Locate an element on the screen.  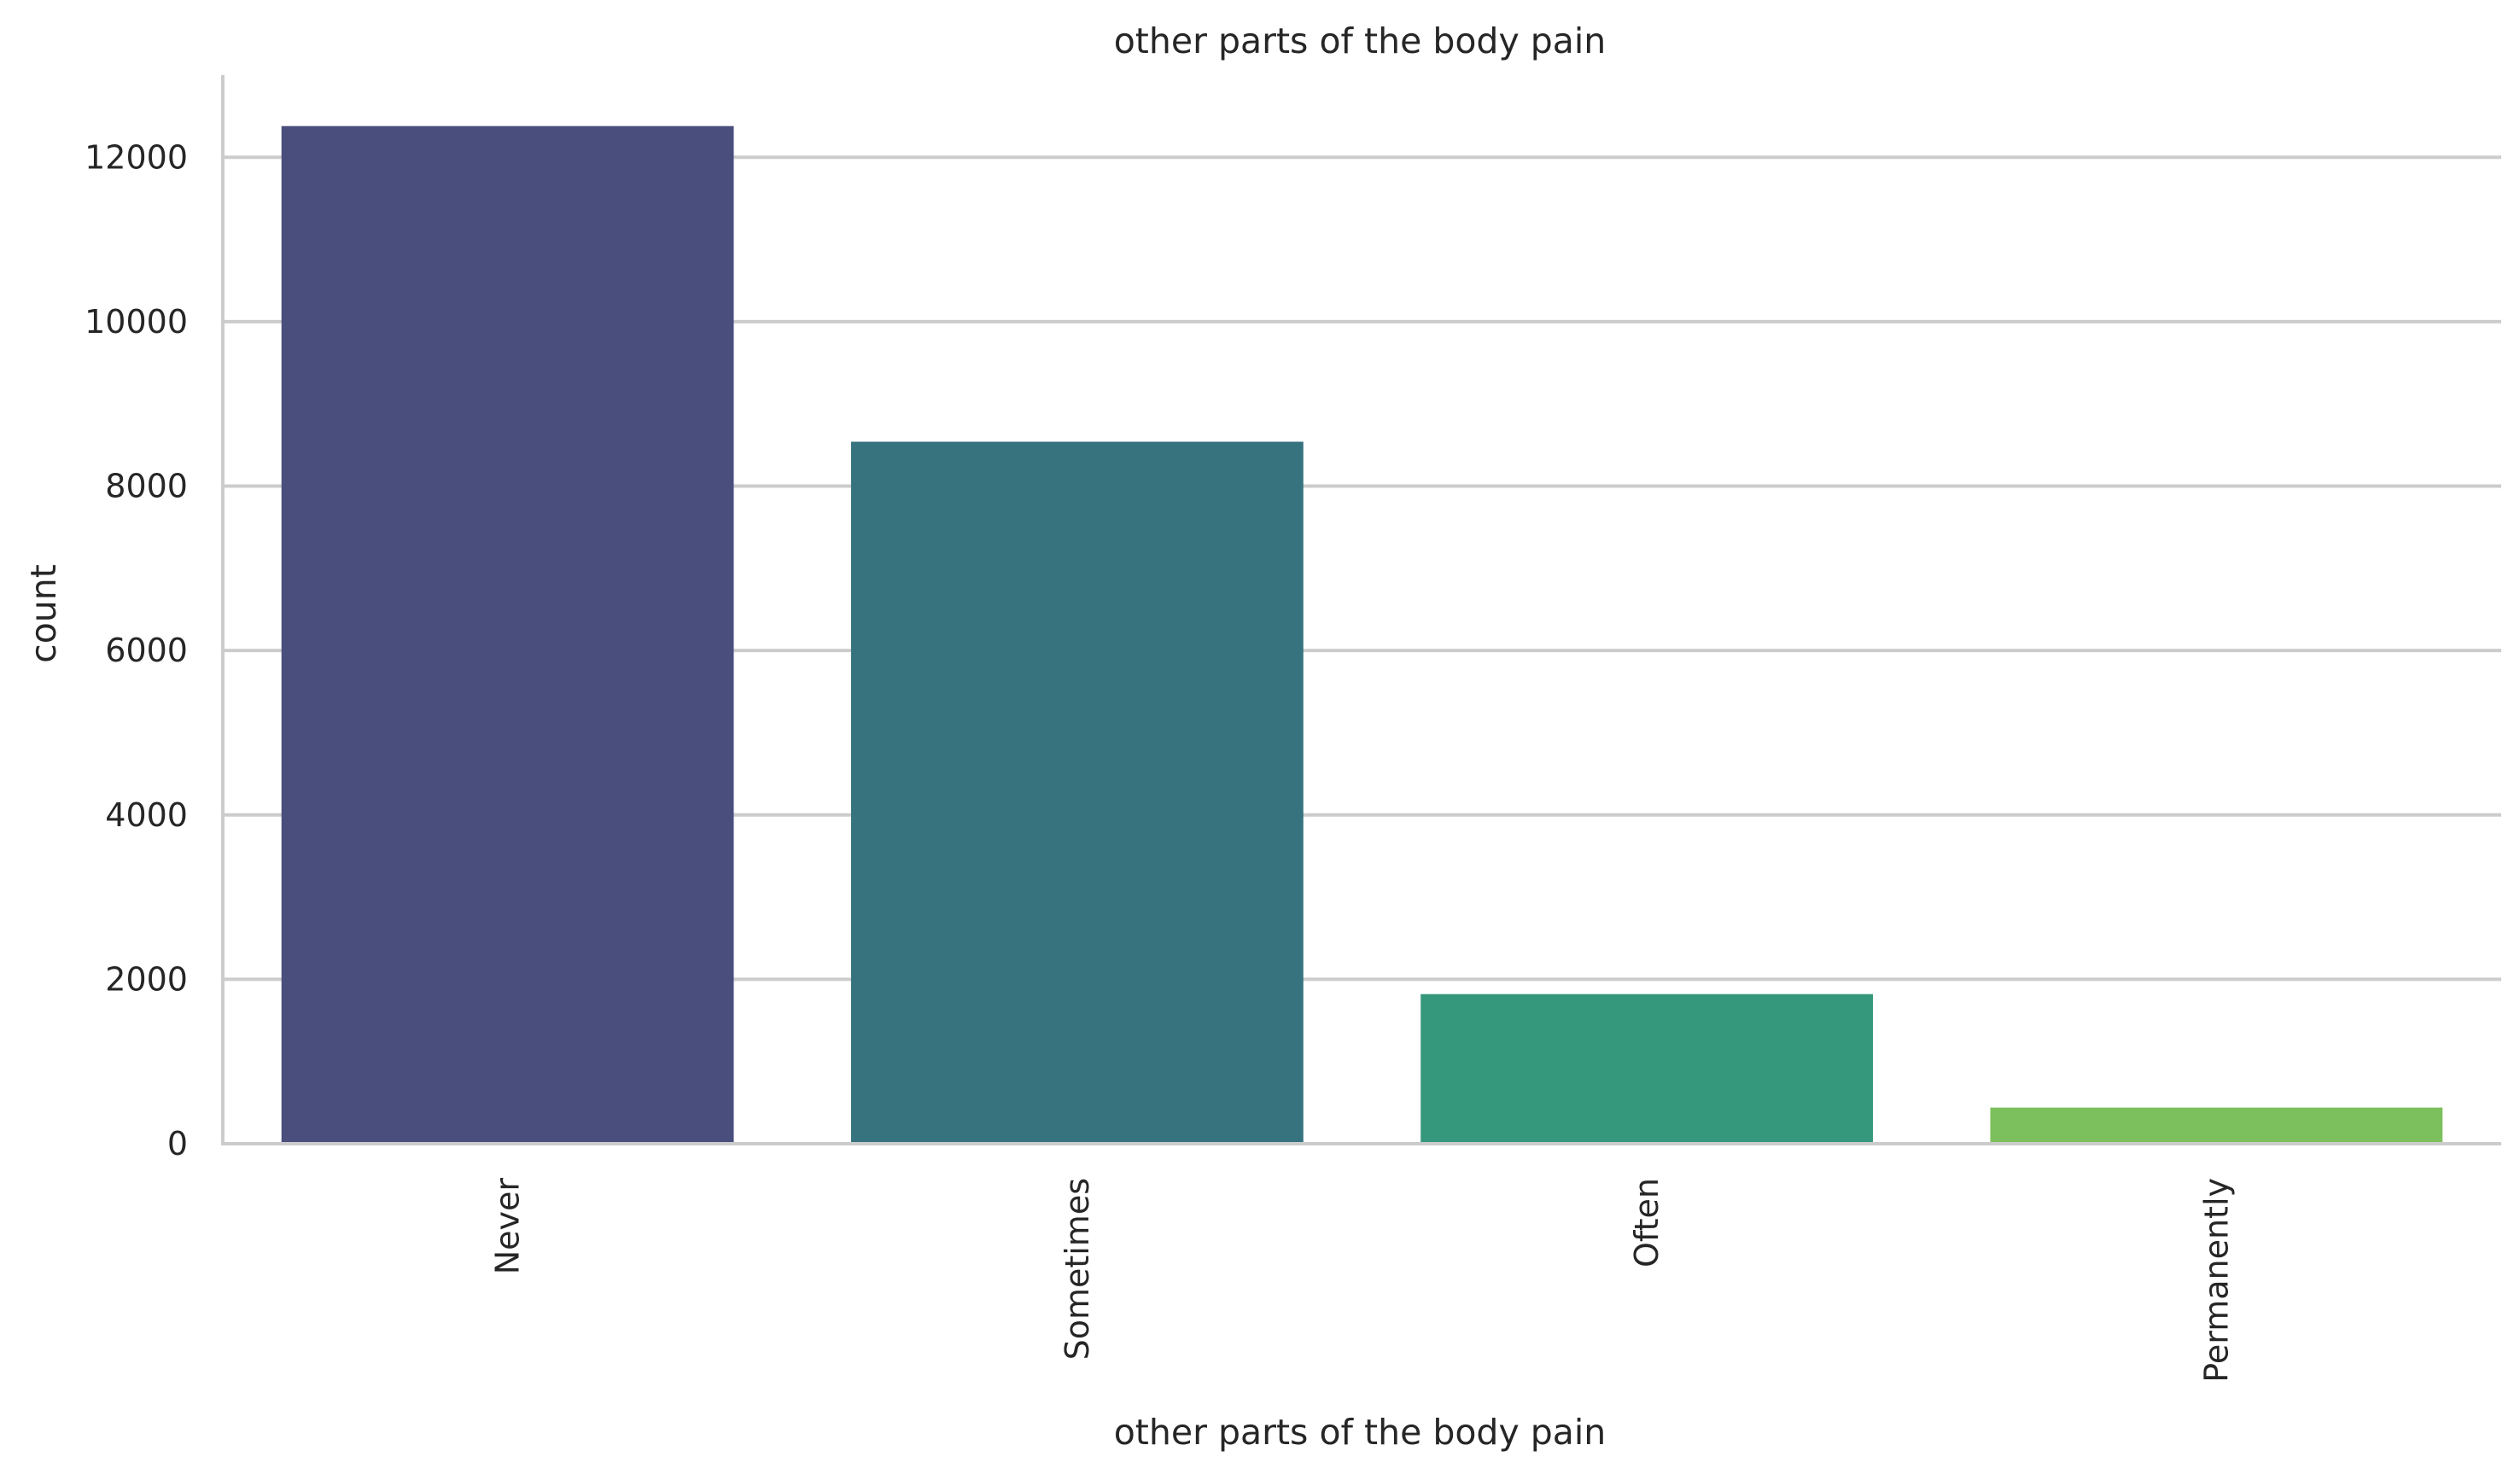
y-tick-labels: 0 2000 4000 6000 8000 10000 12000 is located at coordinates (136, 650).